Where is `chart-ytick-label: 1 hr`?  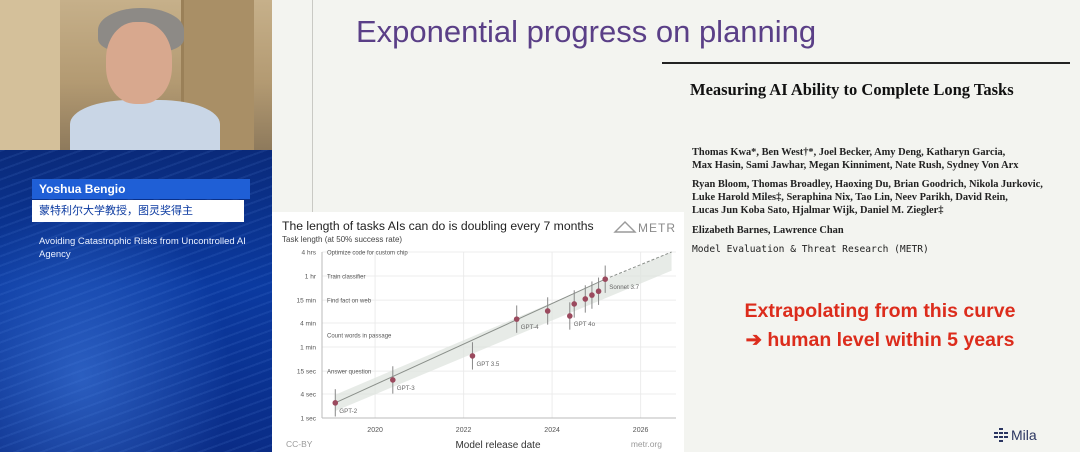
chart-ytick-label: 1 hr is located at coordinates (311, 277).